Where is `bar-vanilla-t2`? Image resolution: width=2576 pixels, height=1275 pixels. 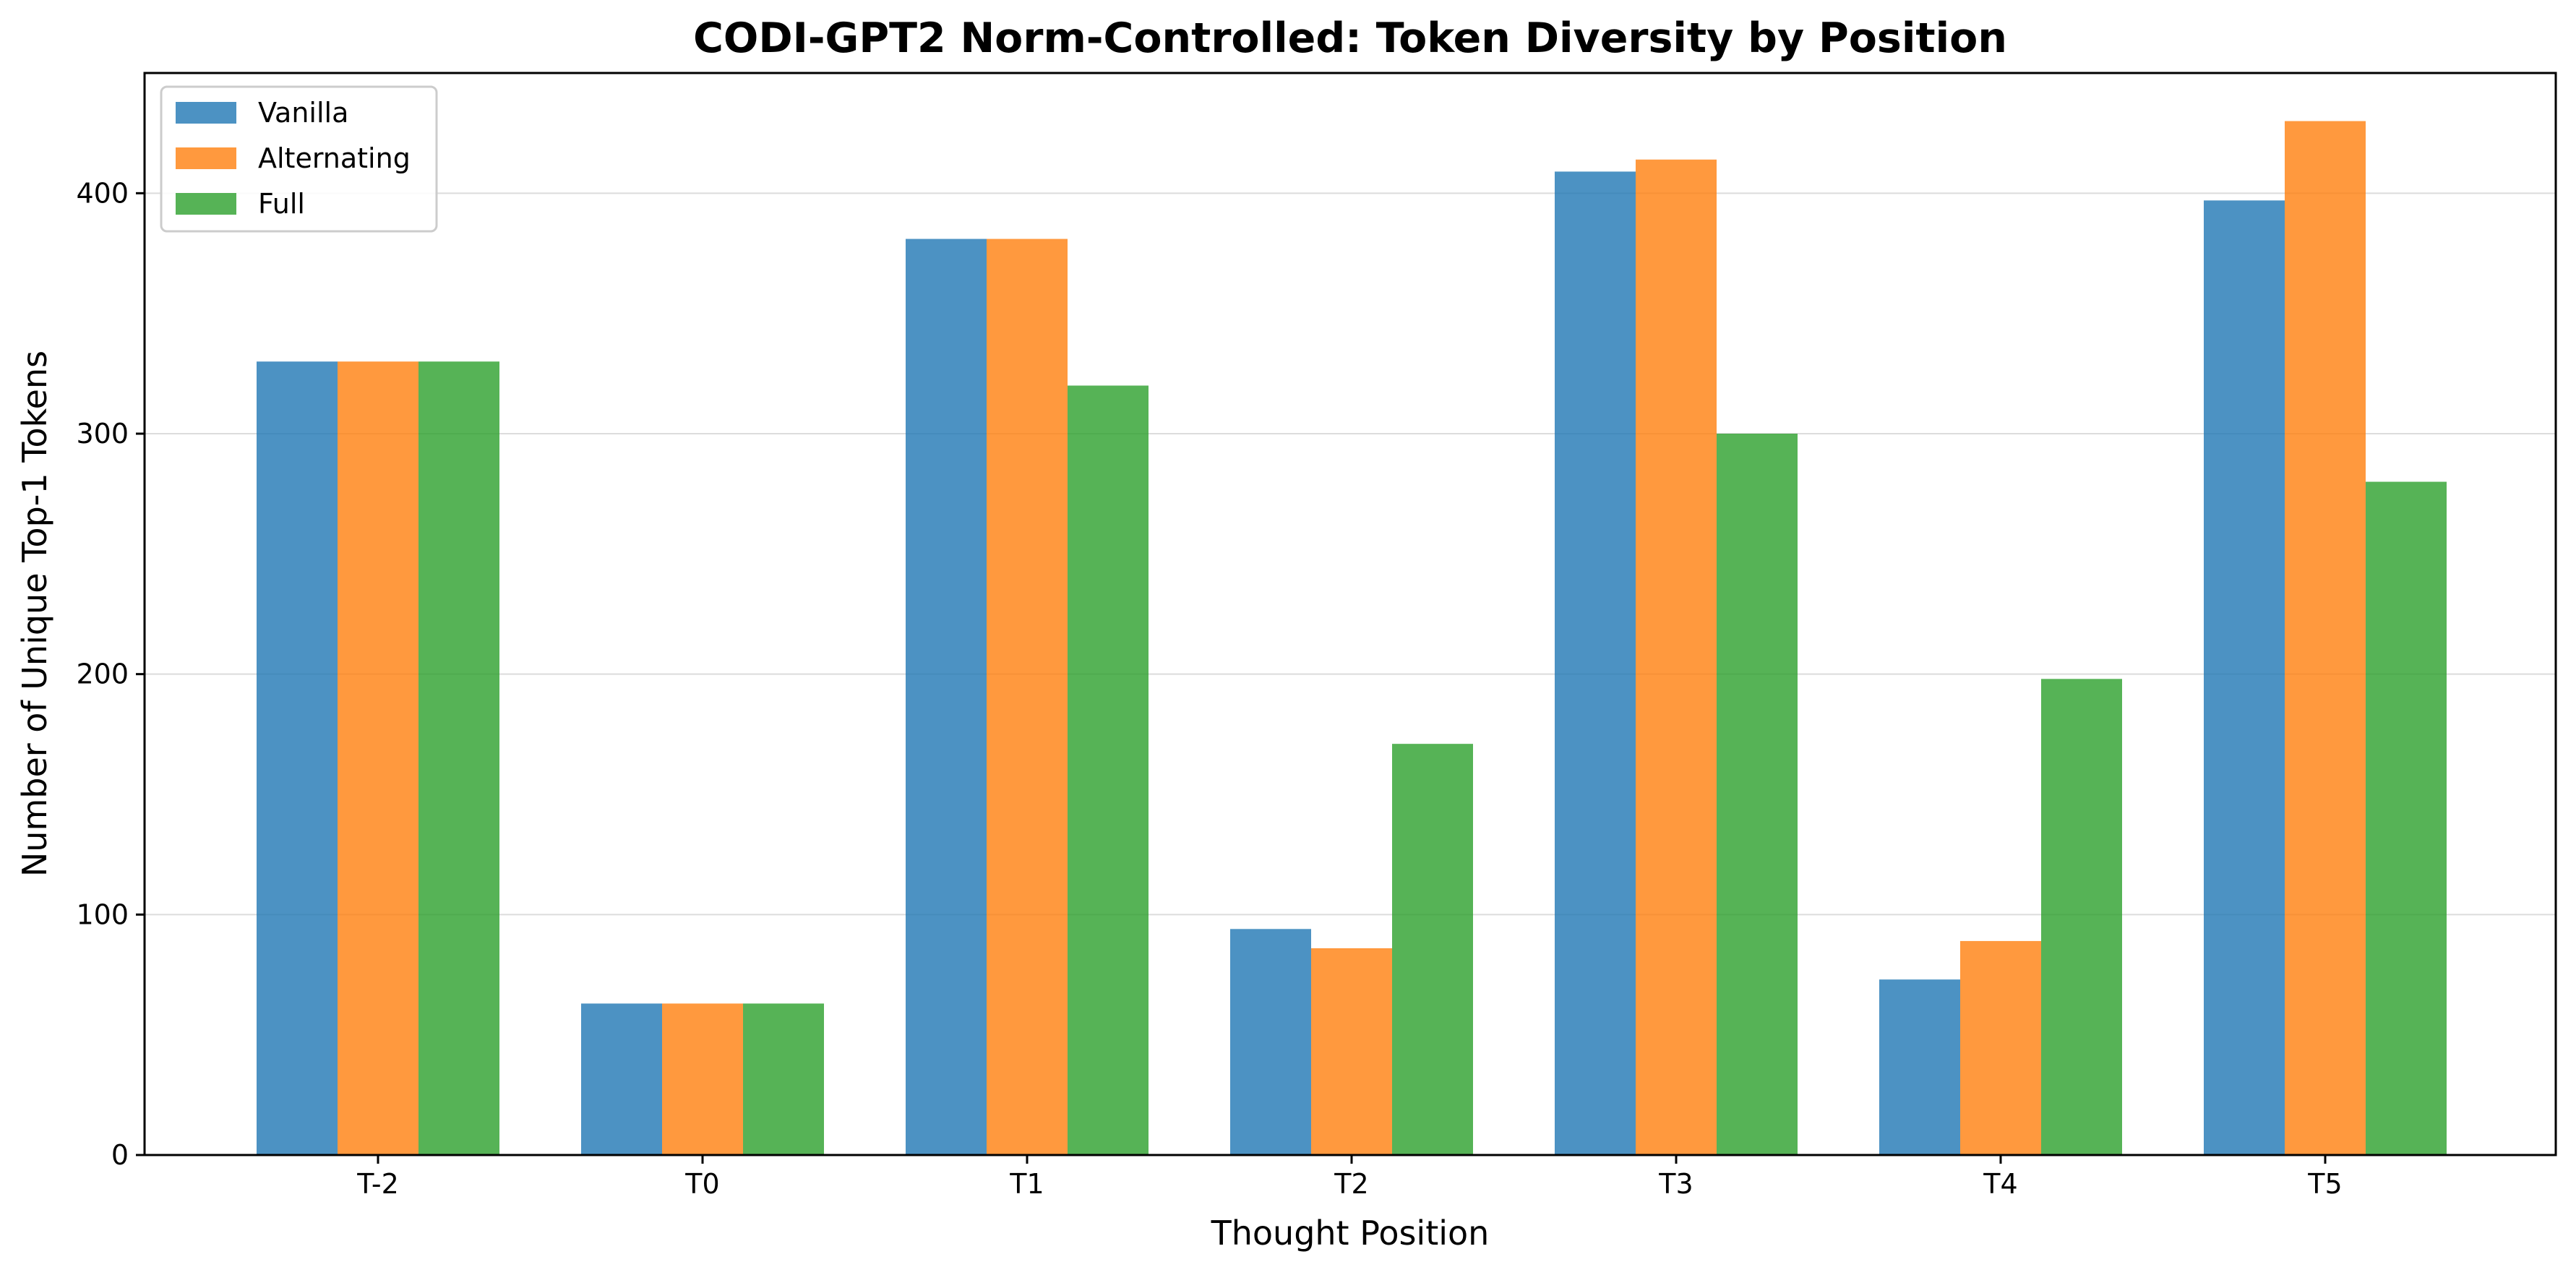 bar-vanilla-t2 is located at coordinates (1271, 1042).